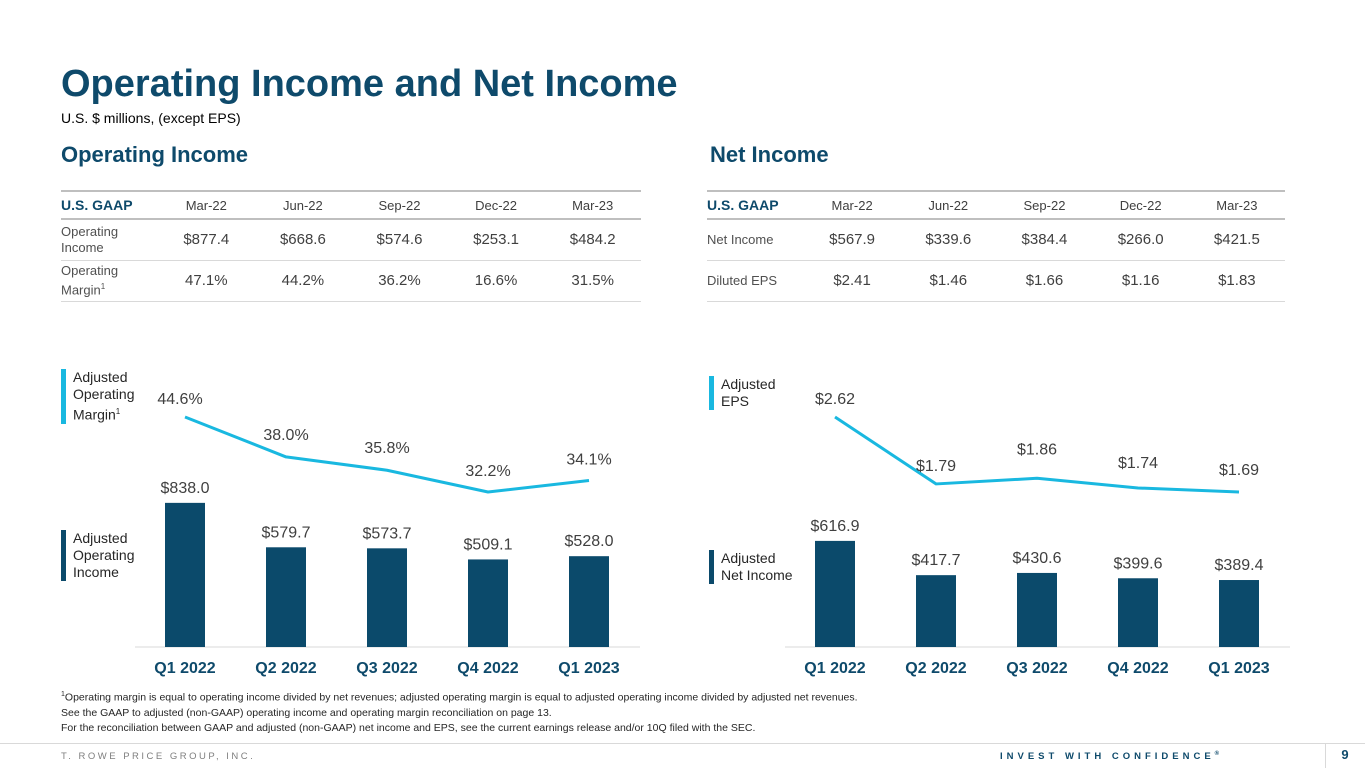 The height and width of the screenshot is (768, 1365). Describe the element at coordinates (1236, 240) in the screenshot. I see `table-cell: $421.5` at that location.